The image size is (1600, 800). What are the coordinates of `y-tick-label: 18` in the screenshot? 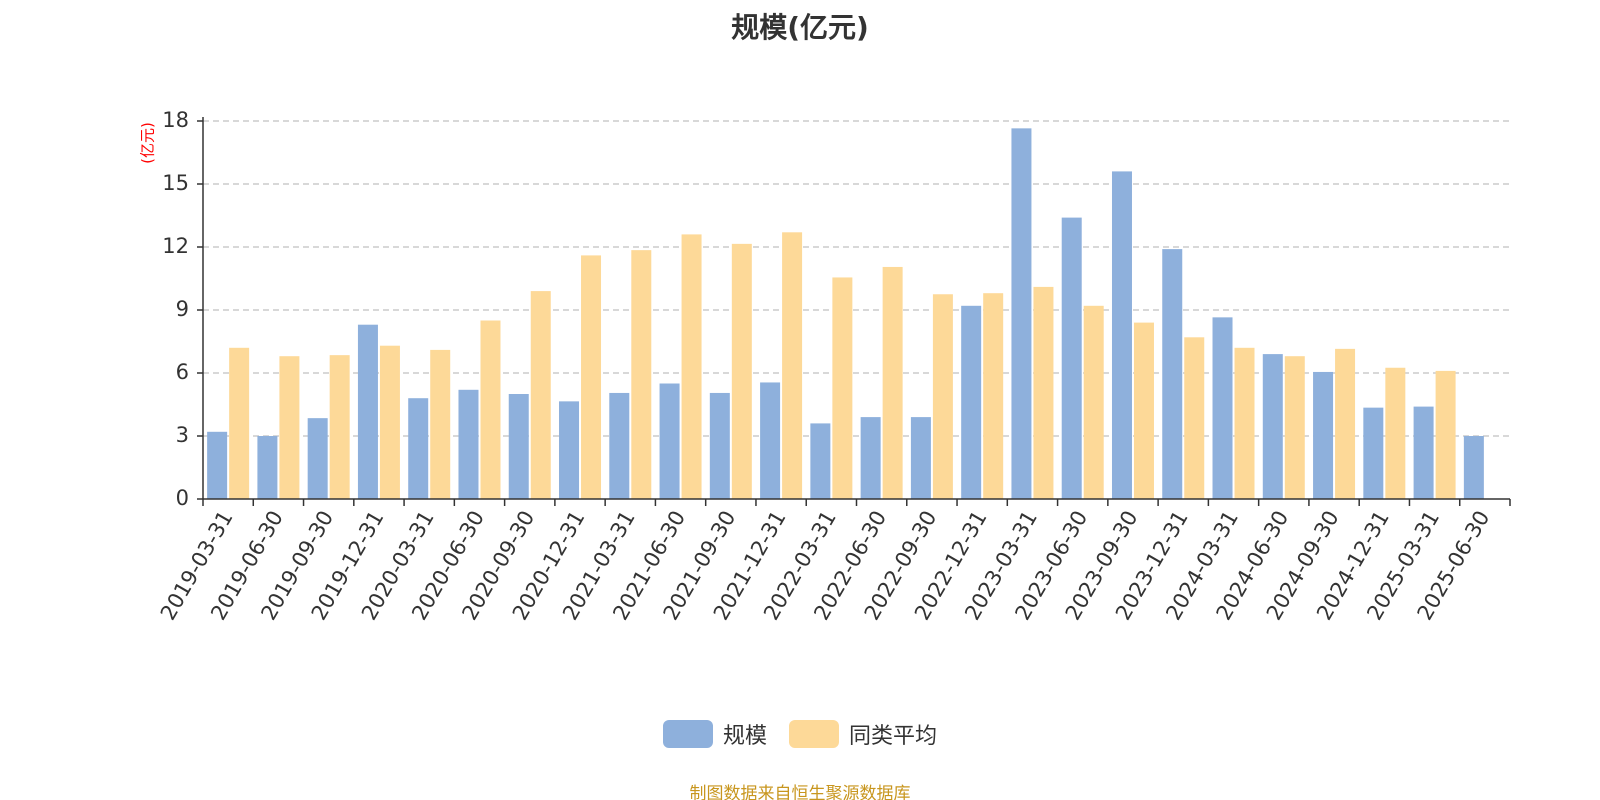 It's located at (175, 120).